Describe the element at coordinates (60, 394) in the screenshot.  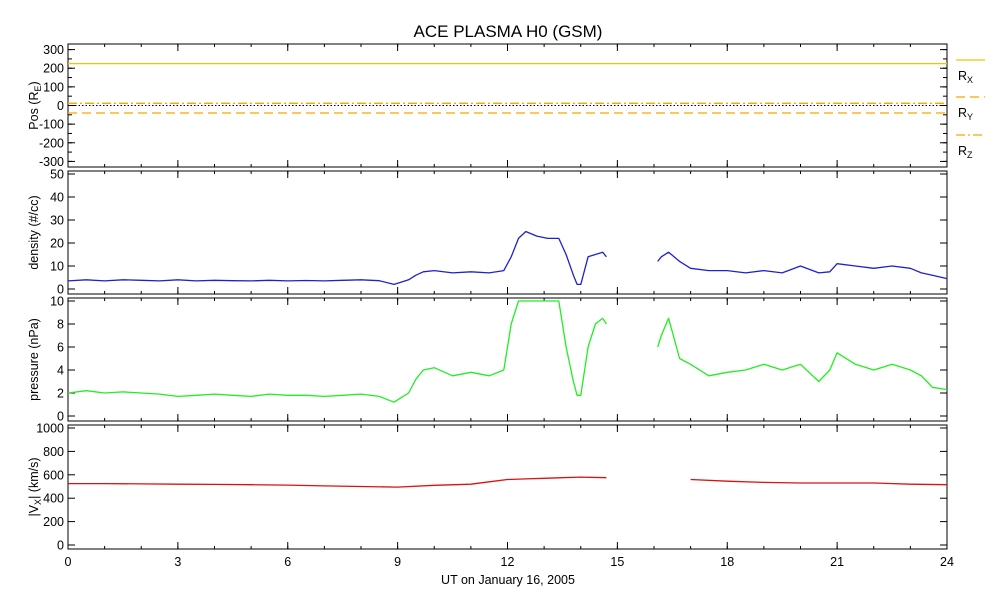
I see `y-tick-label: 2` at that location.